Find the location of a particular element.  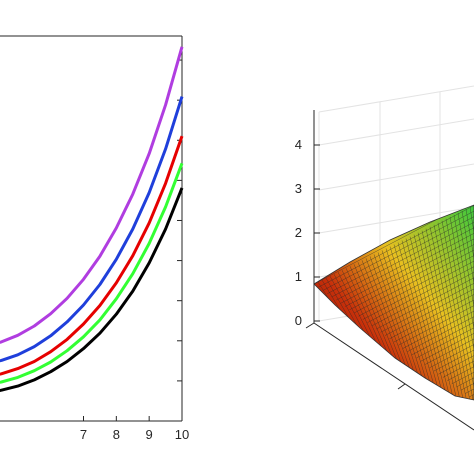

z-tick-label: 2 is located at coordinates (298, 232).